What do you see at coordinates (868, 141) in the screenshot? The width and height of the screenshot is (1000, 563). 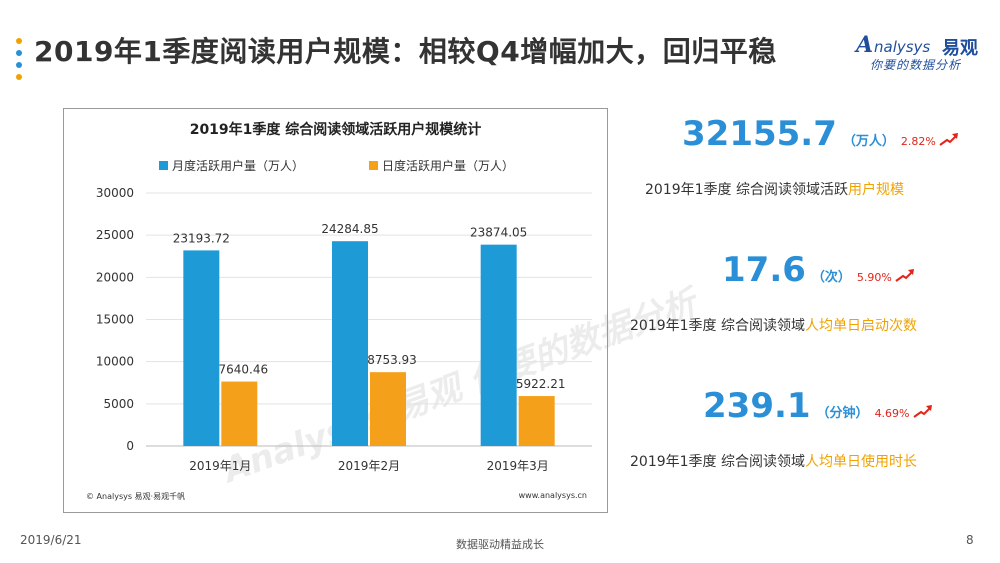 I see `stat-unit: （万人）` at bounding box center [868, 141].